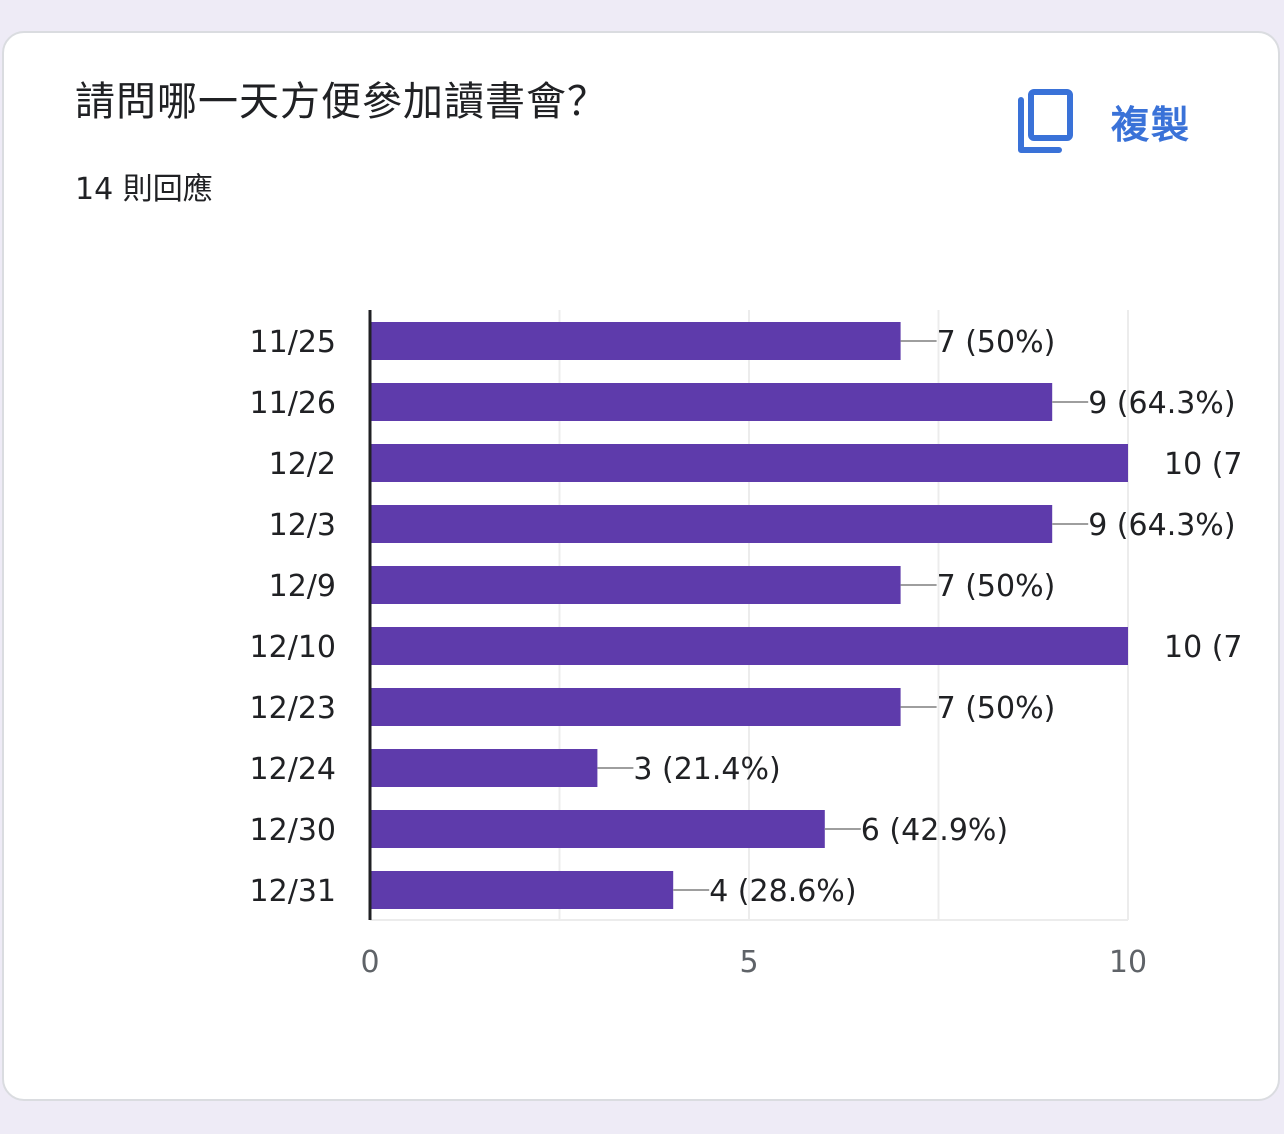  I want to click on x-tick-label: 5, so click(748, 962).